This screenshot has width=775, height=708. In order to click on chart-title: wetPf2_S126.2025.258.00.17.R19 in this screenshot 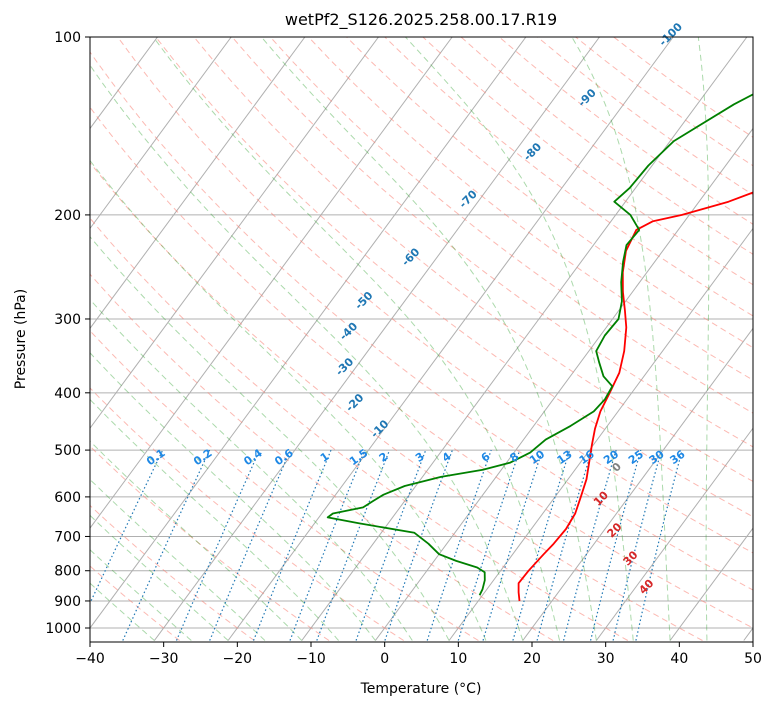, I will do `click(421, 20)`.